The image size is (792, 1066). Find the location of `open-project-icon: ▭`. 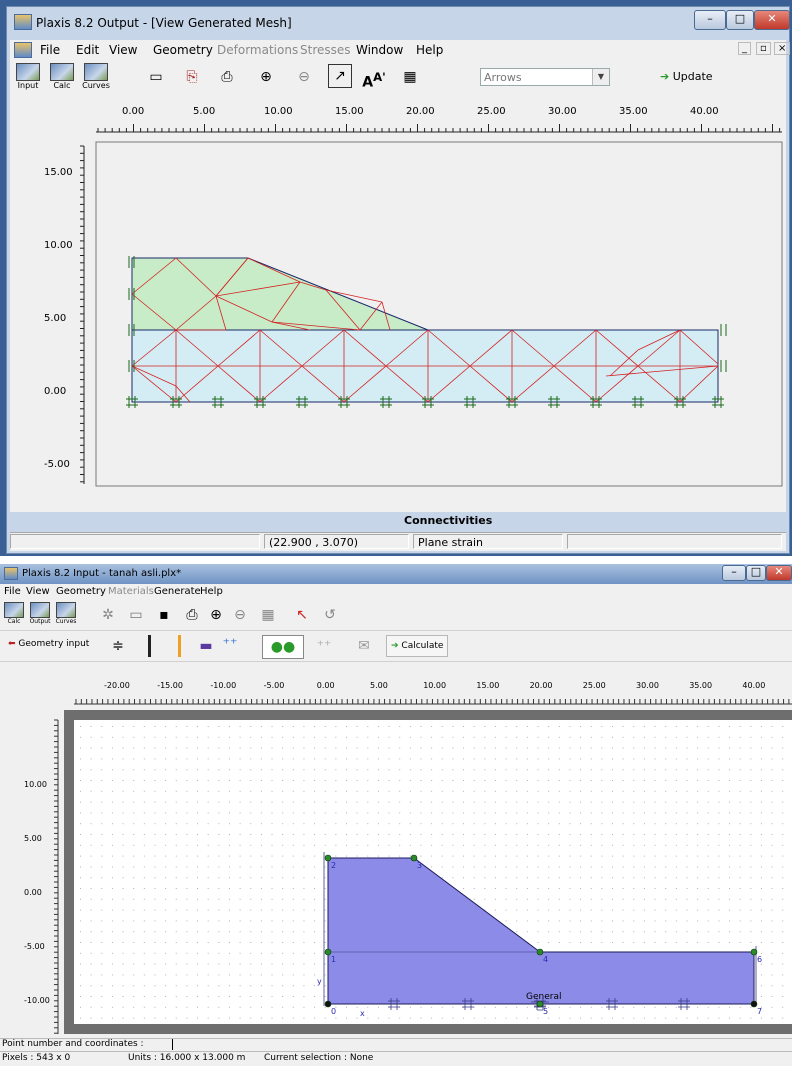

open-project-icon: ▭ is located at coordinates (136, 615).